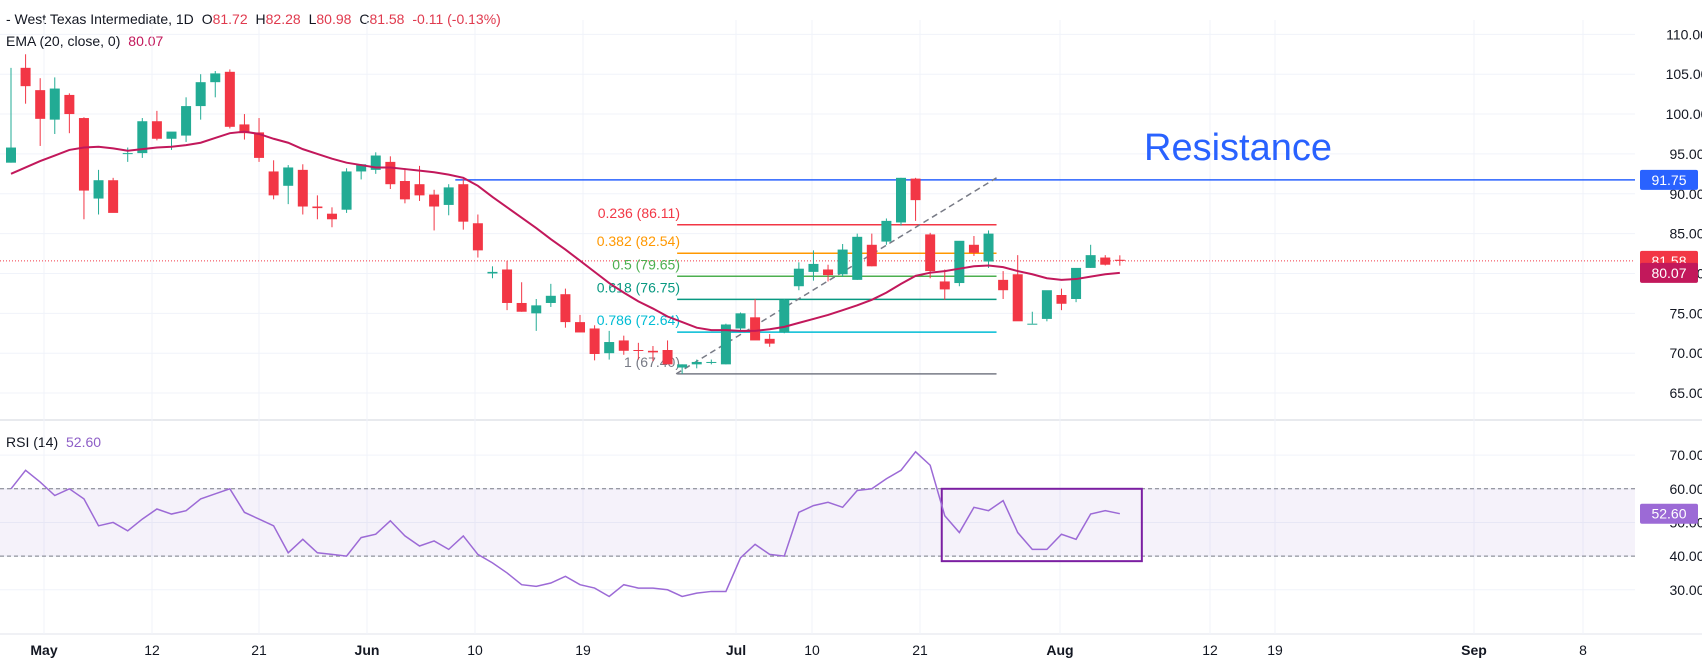  I want to click on price-y-tick-label: 110.00, so click(1684, 34).